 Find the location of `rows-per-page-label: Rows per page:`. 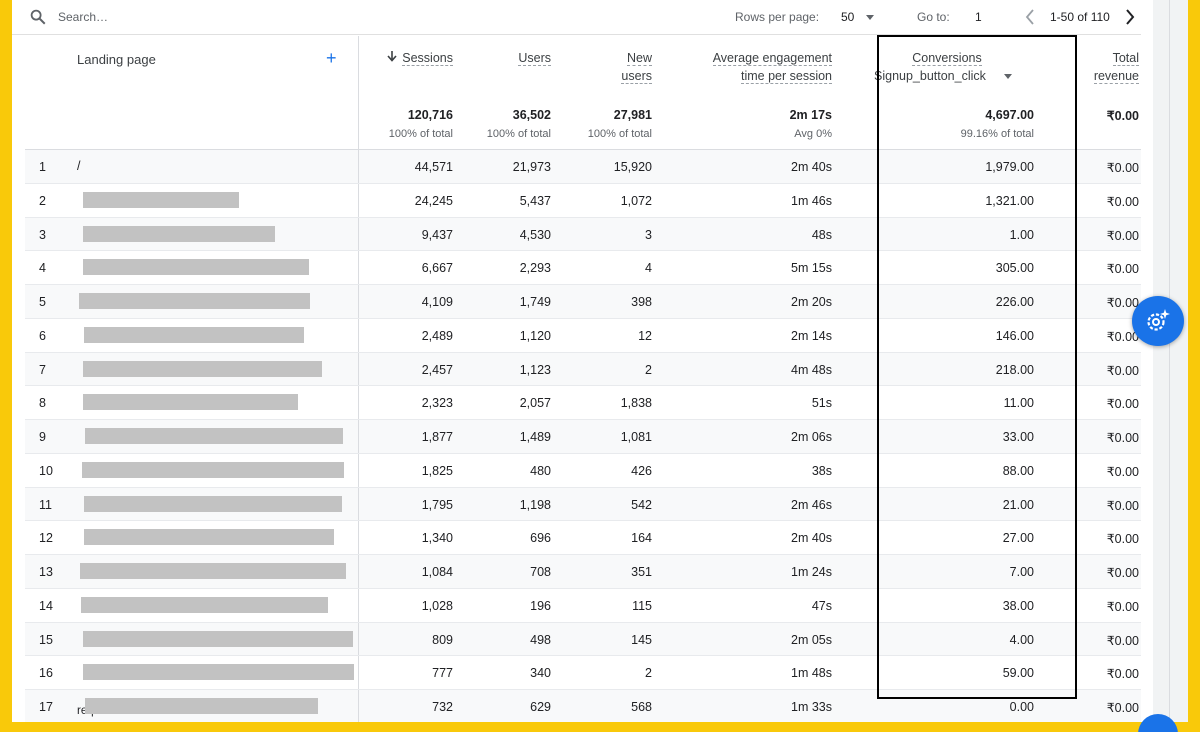

rows-per-page-label: Rows per page: is located at coordinates (777, 17).